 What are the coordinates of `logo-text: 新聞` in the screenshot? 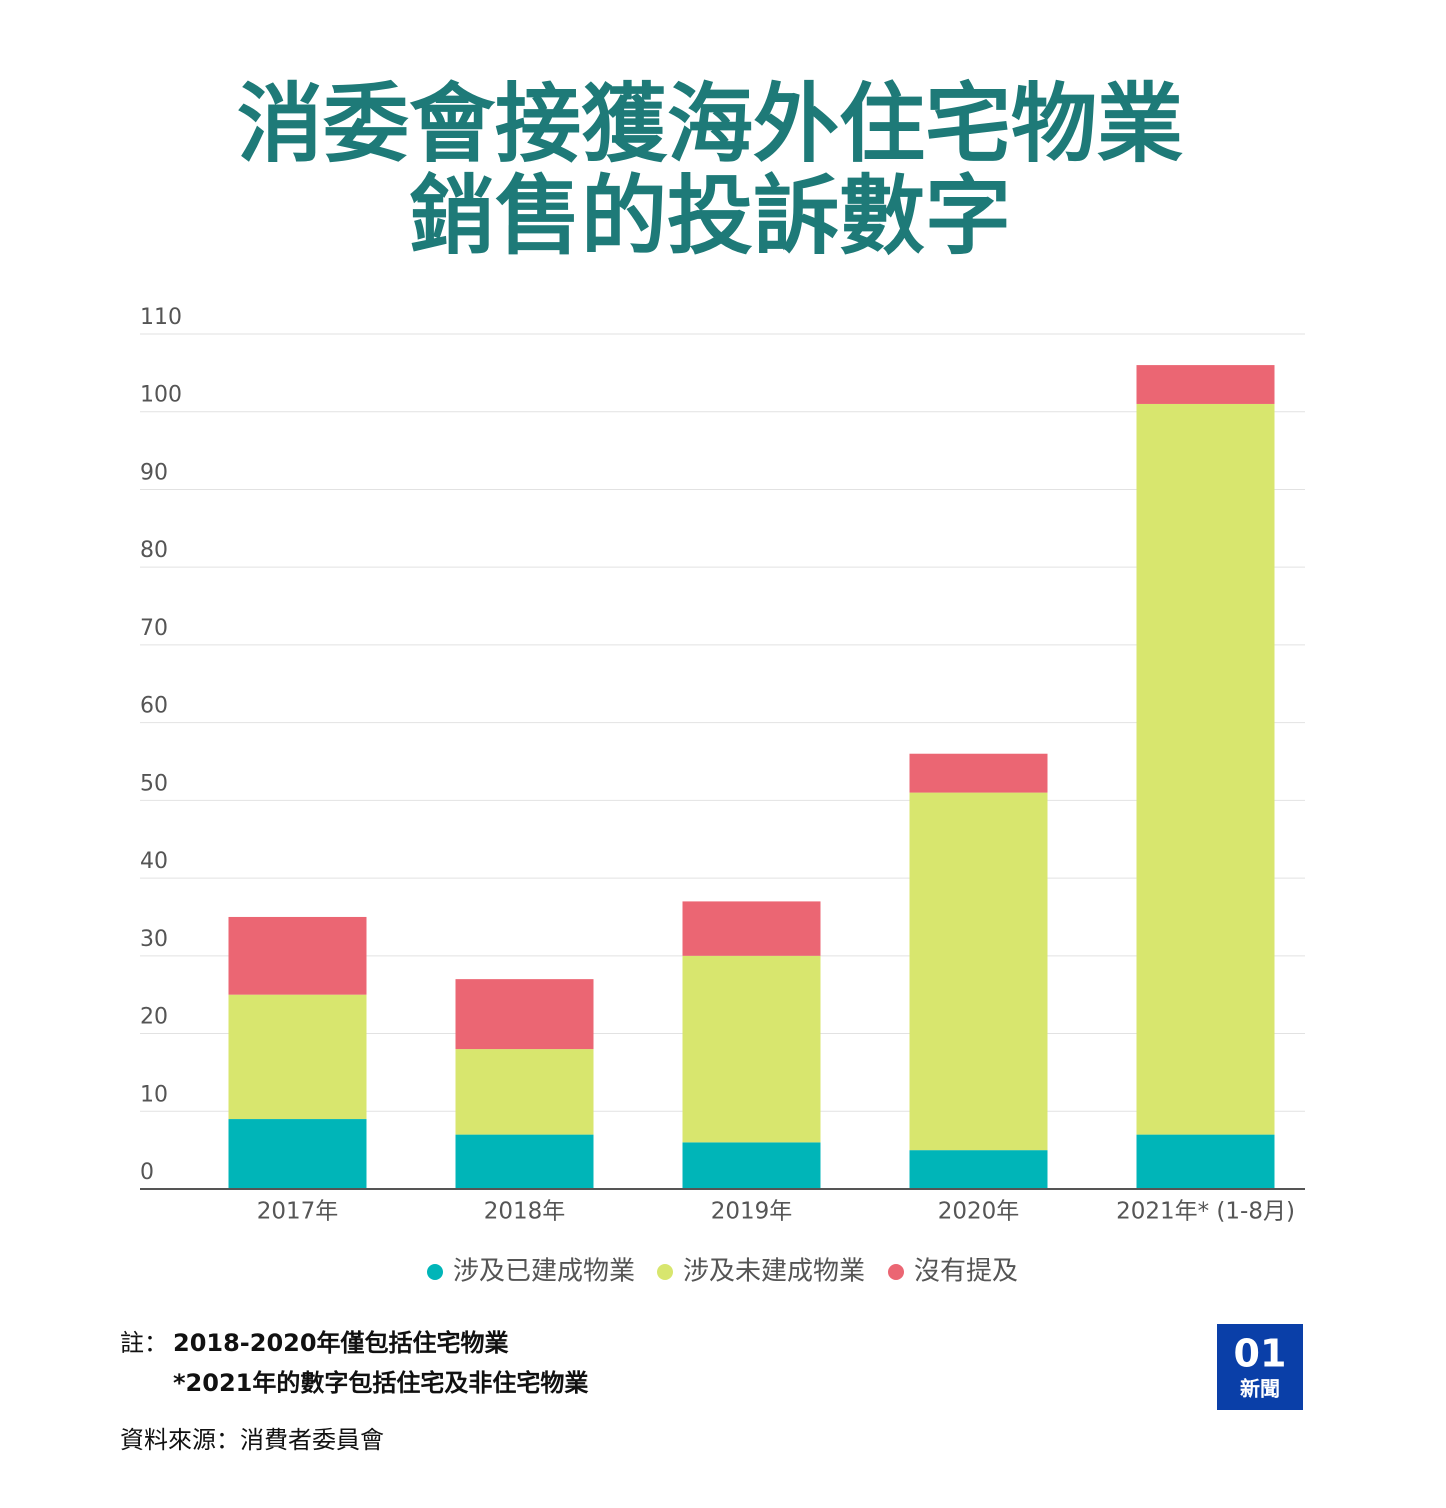 It's located at (1260, 1389).